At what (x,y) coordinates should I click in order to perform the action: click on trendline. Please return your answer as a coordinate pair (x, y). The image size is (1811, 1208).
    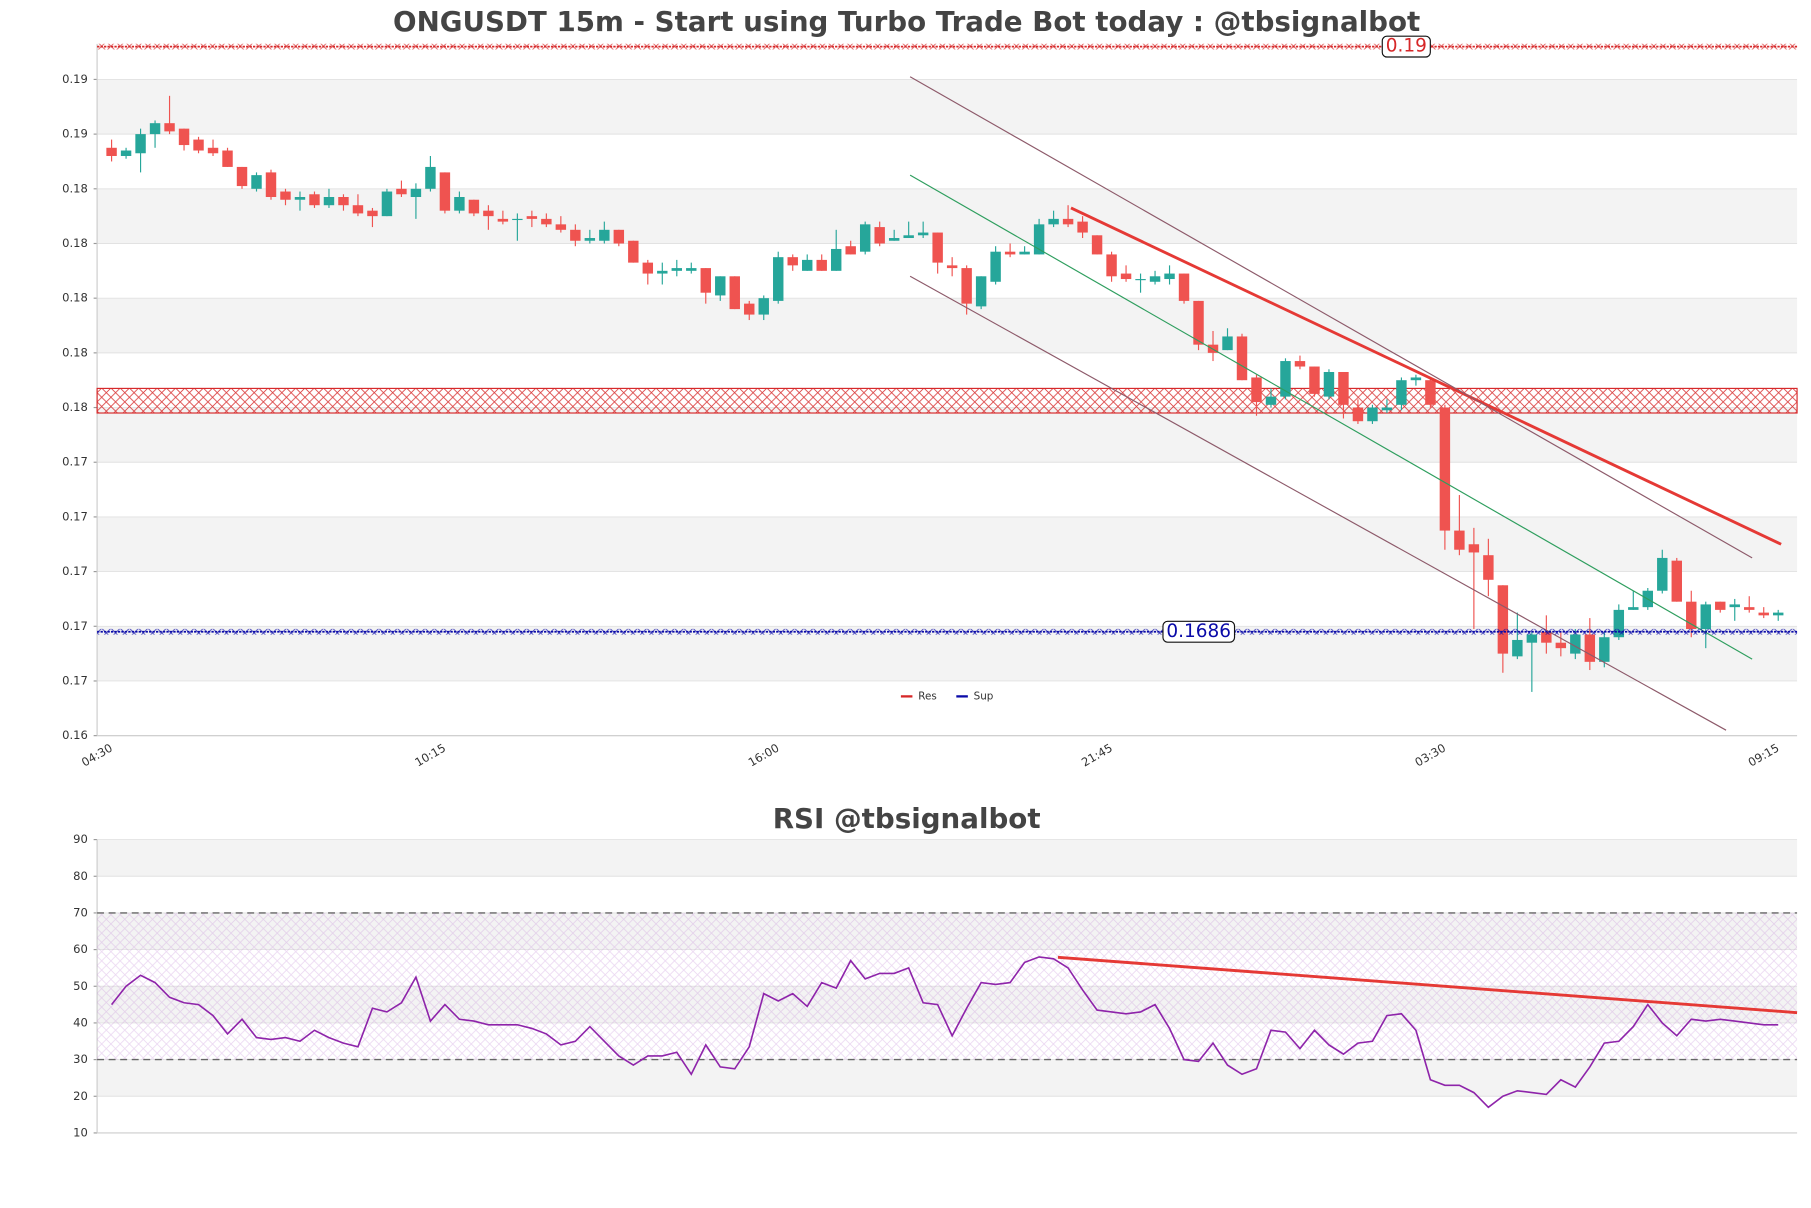
    Looking at the image, I should click on (1426, 376).